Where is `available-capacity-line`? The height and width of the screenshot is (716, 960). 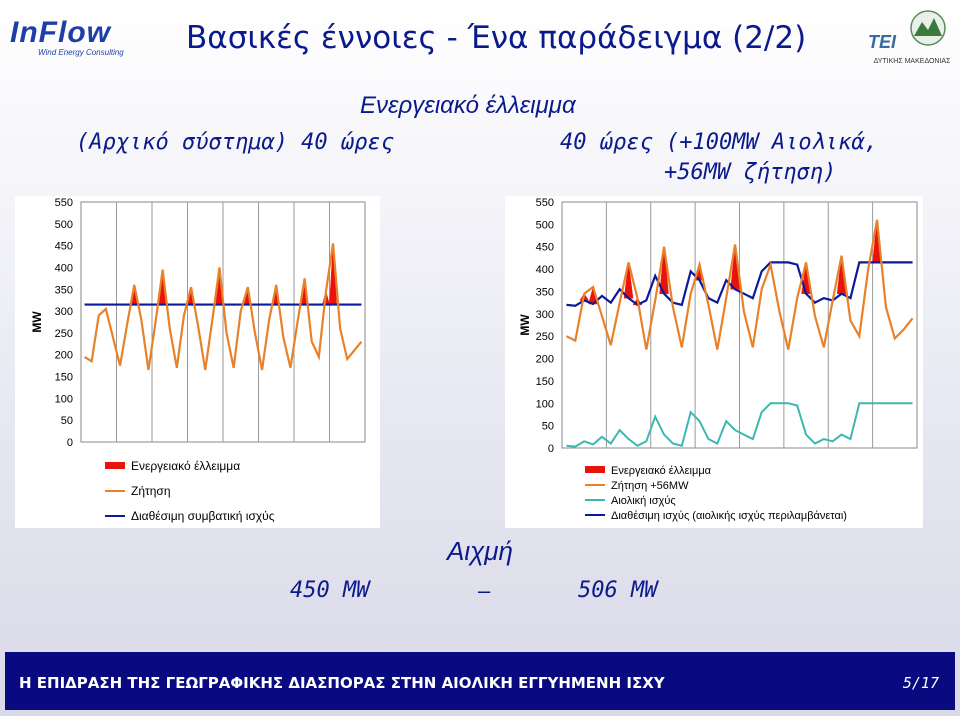 available-capacity-line is located at coordinates (739, 284).